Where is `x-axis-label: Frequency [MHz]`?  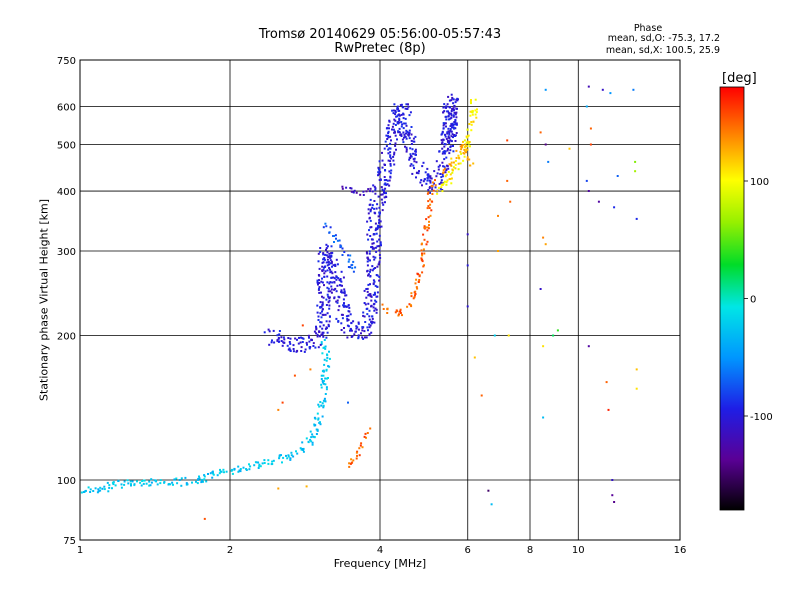
x-axis-label: Frequency [MHz] is located at coordinates (380, 563).